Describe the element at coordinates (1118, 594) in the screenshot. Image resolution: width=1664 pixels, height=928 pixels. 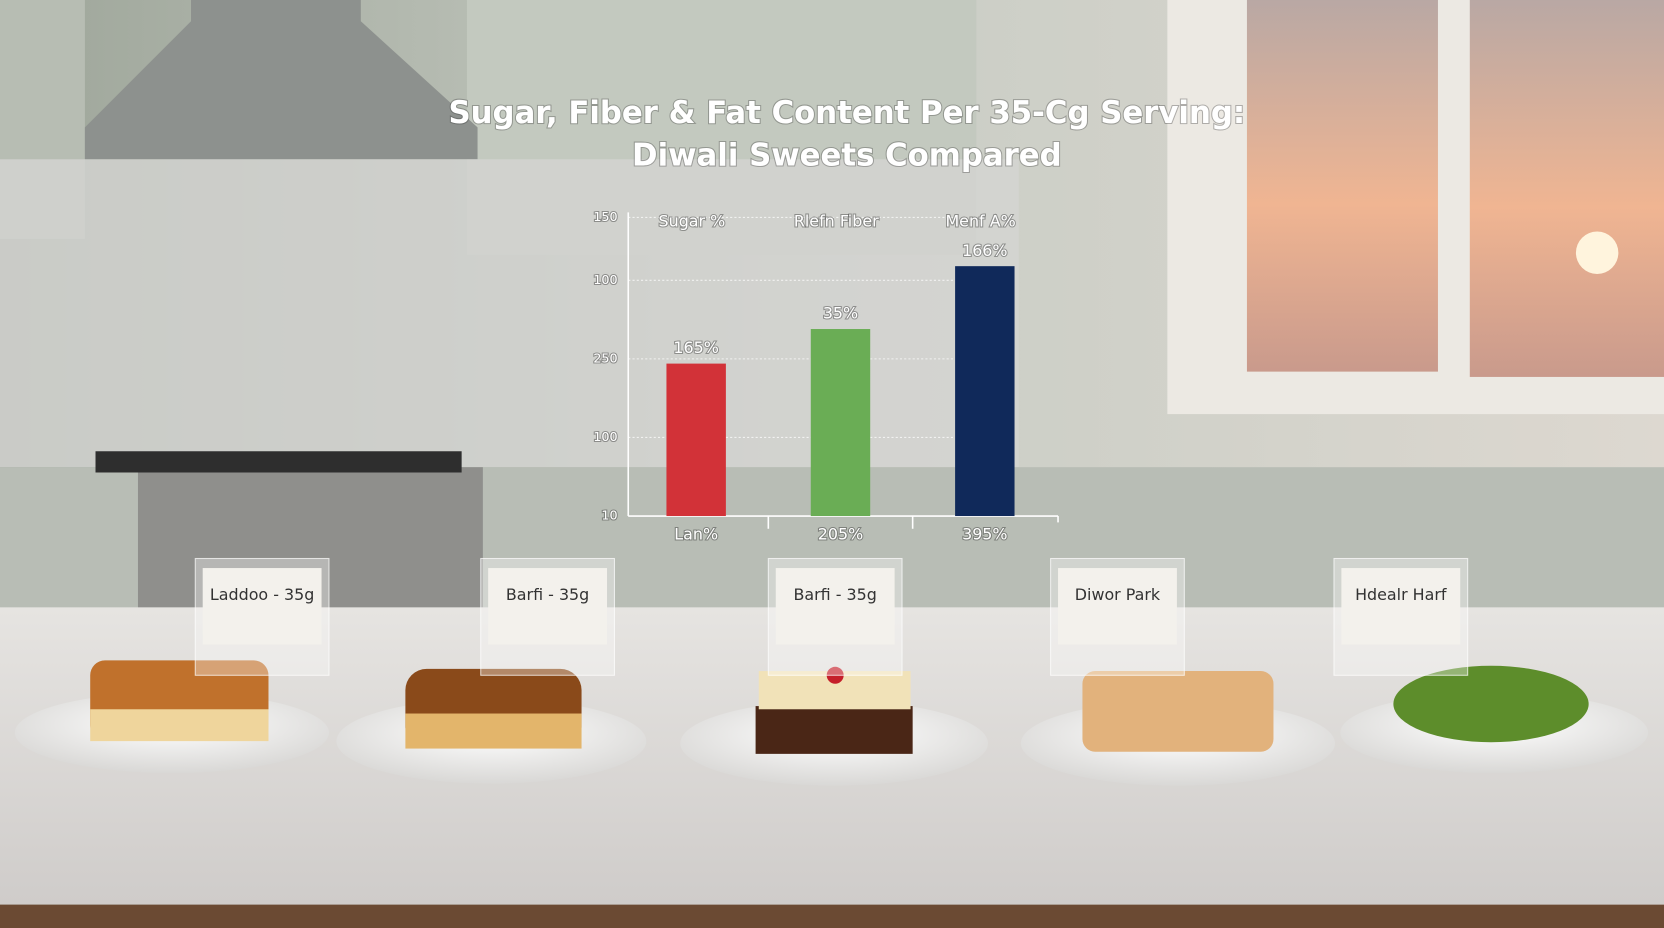
I see `placard-label: Diwor Park` at that location.